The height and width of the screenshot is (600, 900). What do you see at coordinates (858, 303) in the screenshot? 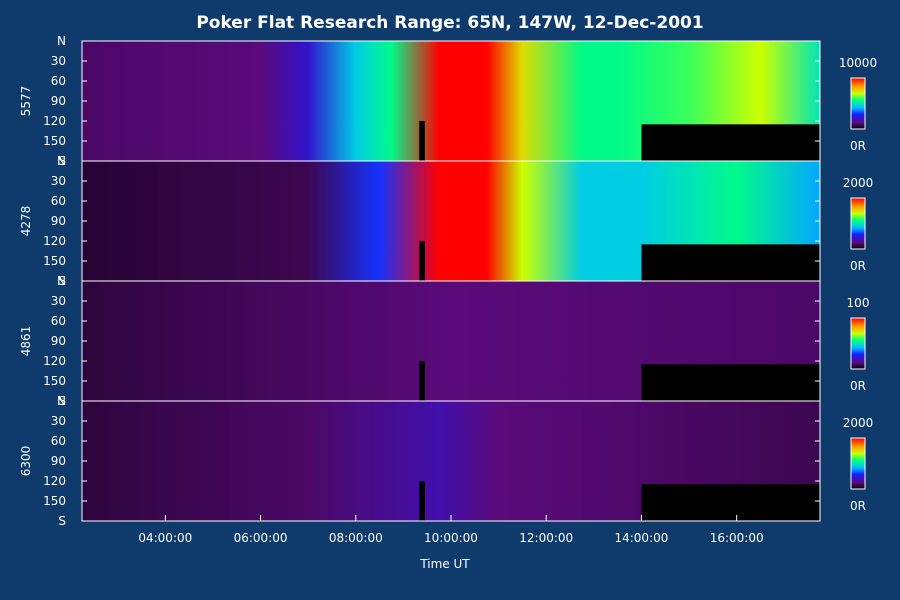
I see `colorbar-max-label: 100` at bounding box center [858, 303].